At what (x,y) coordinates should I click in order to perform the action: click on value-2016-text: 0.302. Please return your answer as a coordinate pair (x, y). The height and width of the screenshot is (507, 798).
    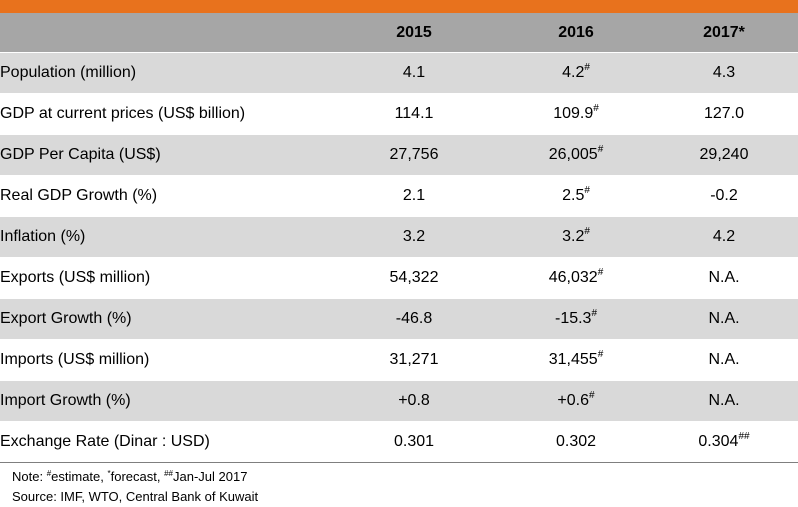
    Looking at the image, I should click on (576, 441).